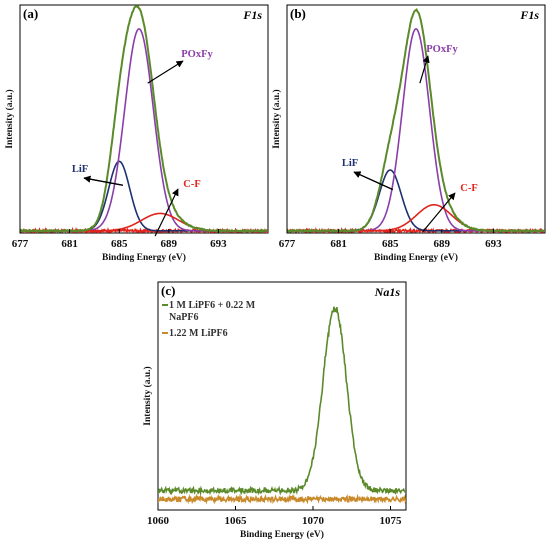 This screenshot has width=550, height=552. What do you see at coordinates (158, 521) in the screenshot?
I see `x-tick-label: 1060` at bounding box center [158, 521].